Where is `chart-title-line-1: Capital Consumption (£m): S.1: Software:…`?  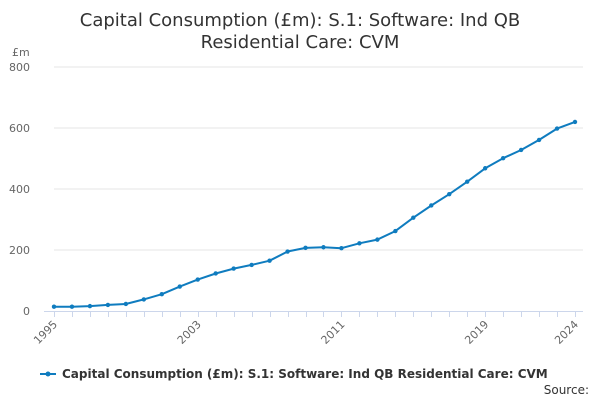 chart-title-line-1: Capital Consumption (£m): S.1: Software:… is located at coordinates (300, 20).